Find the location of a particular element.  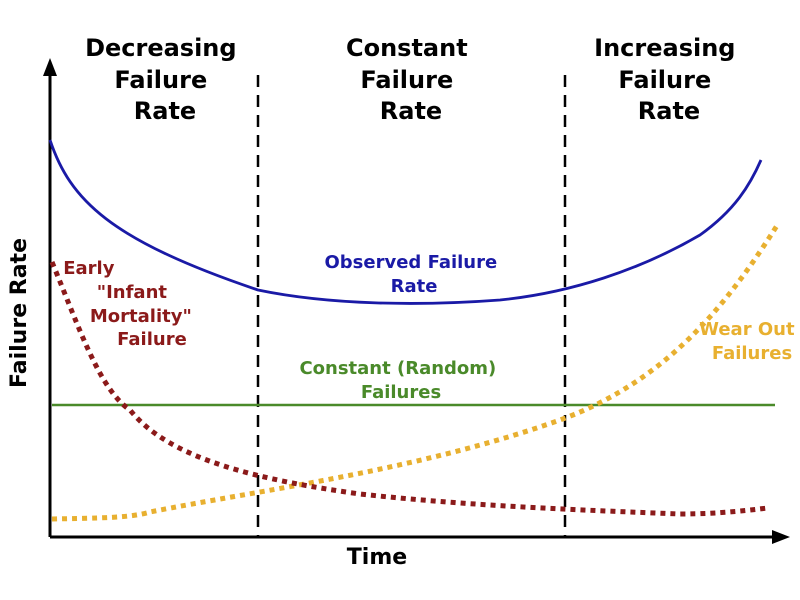

curve-label-line: Mortality" is located at coordinates (141, 316).